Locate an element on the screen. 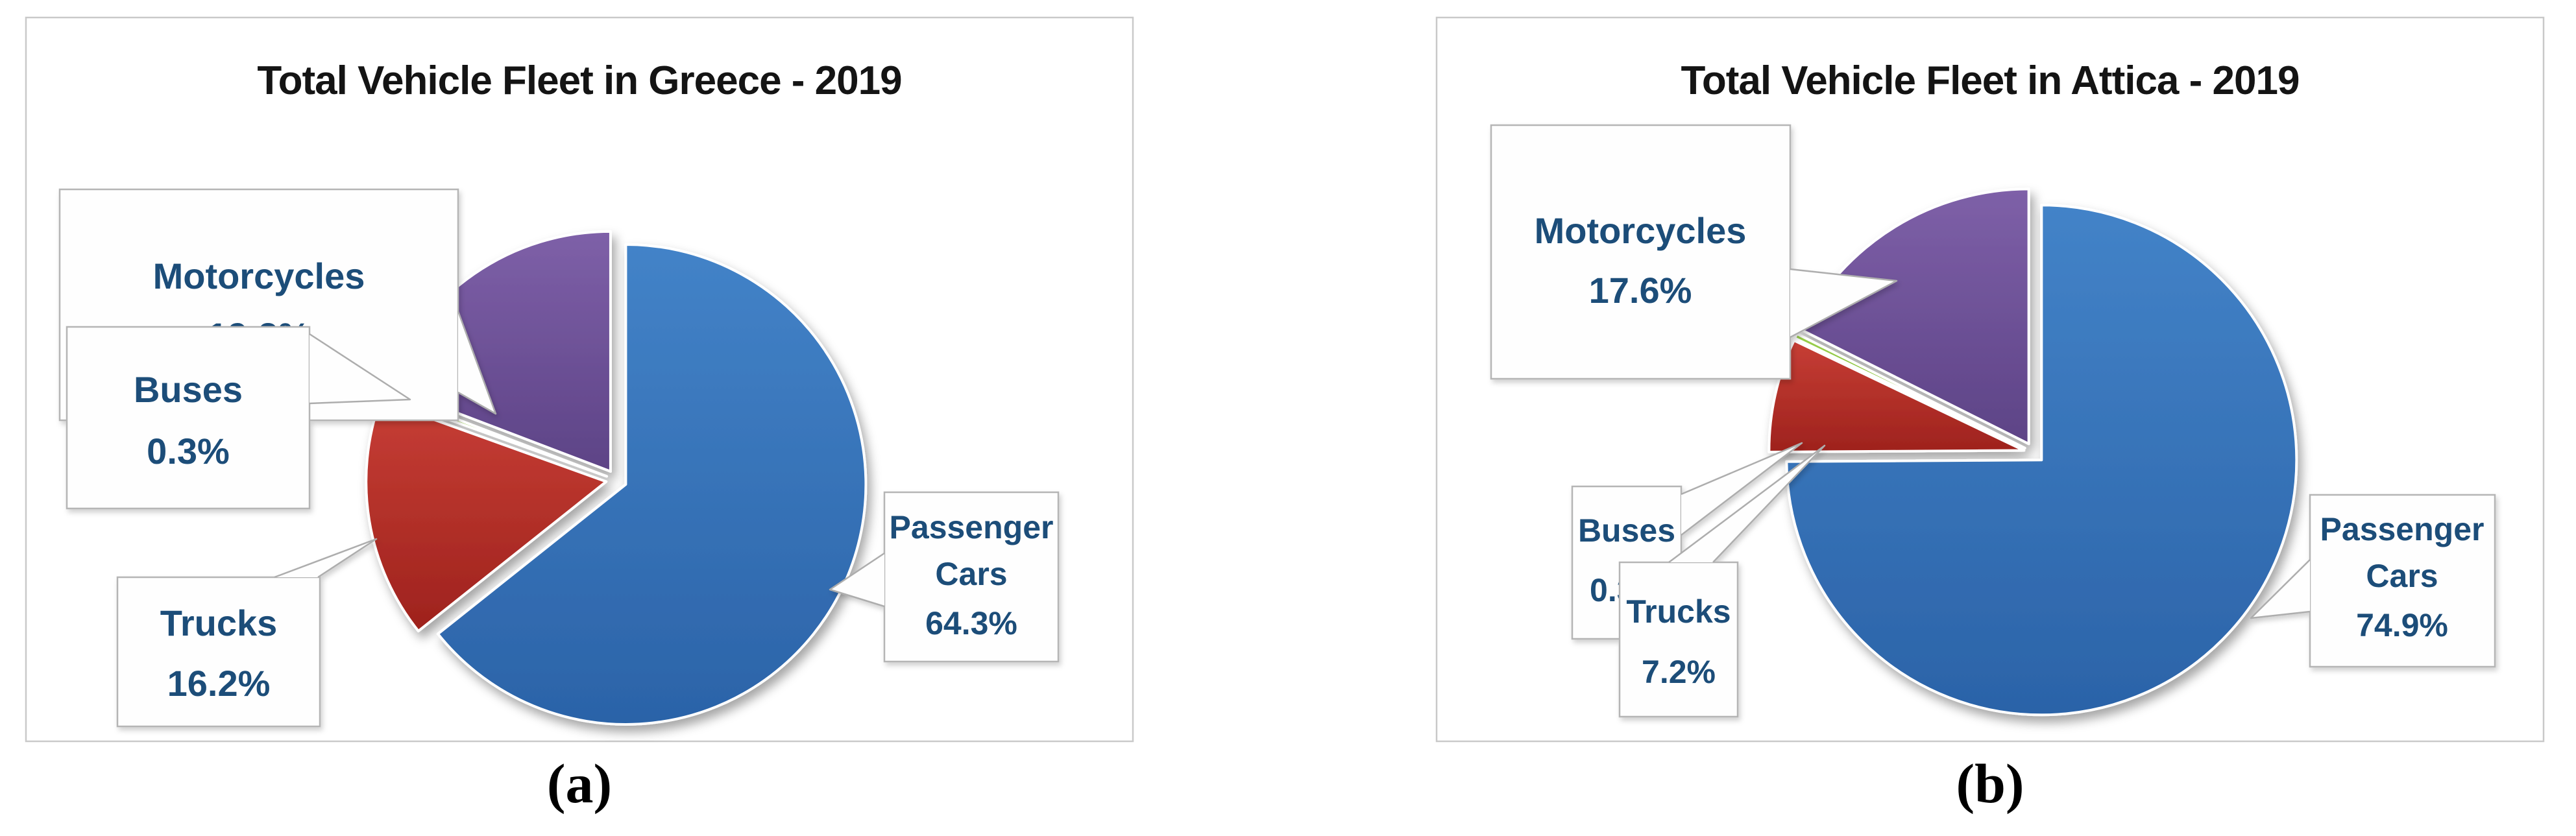  subfigure-caption-b: (b) is located at coordinates (1990, 784).